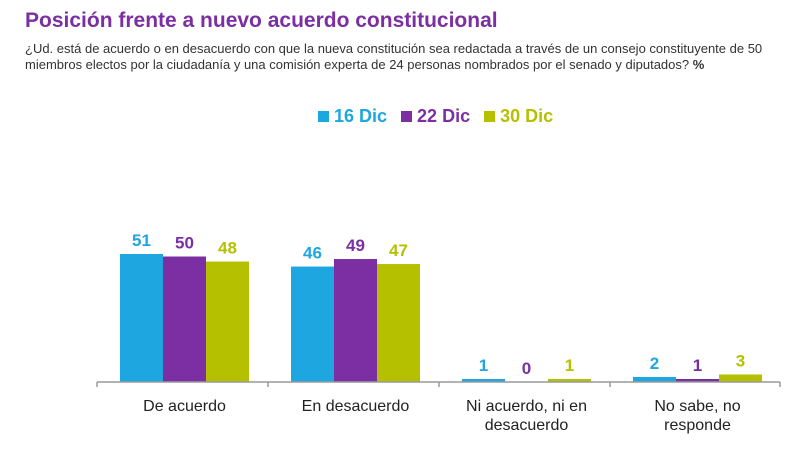  Describe the element at coordinates (398, 250) in the screenshot. I see `data-label-2-3: 47` at that location.